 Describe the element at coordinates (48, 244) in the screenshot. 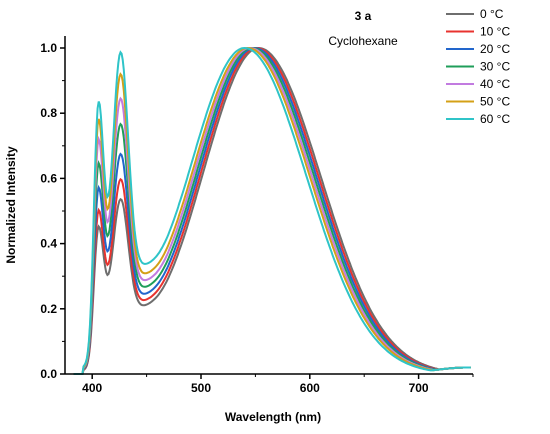

I see `y-tick-label: 0.4` at that location.